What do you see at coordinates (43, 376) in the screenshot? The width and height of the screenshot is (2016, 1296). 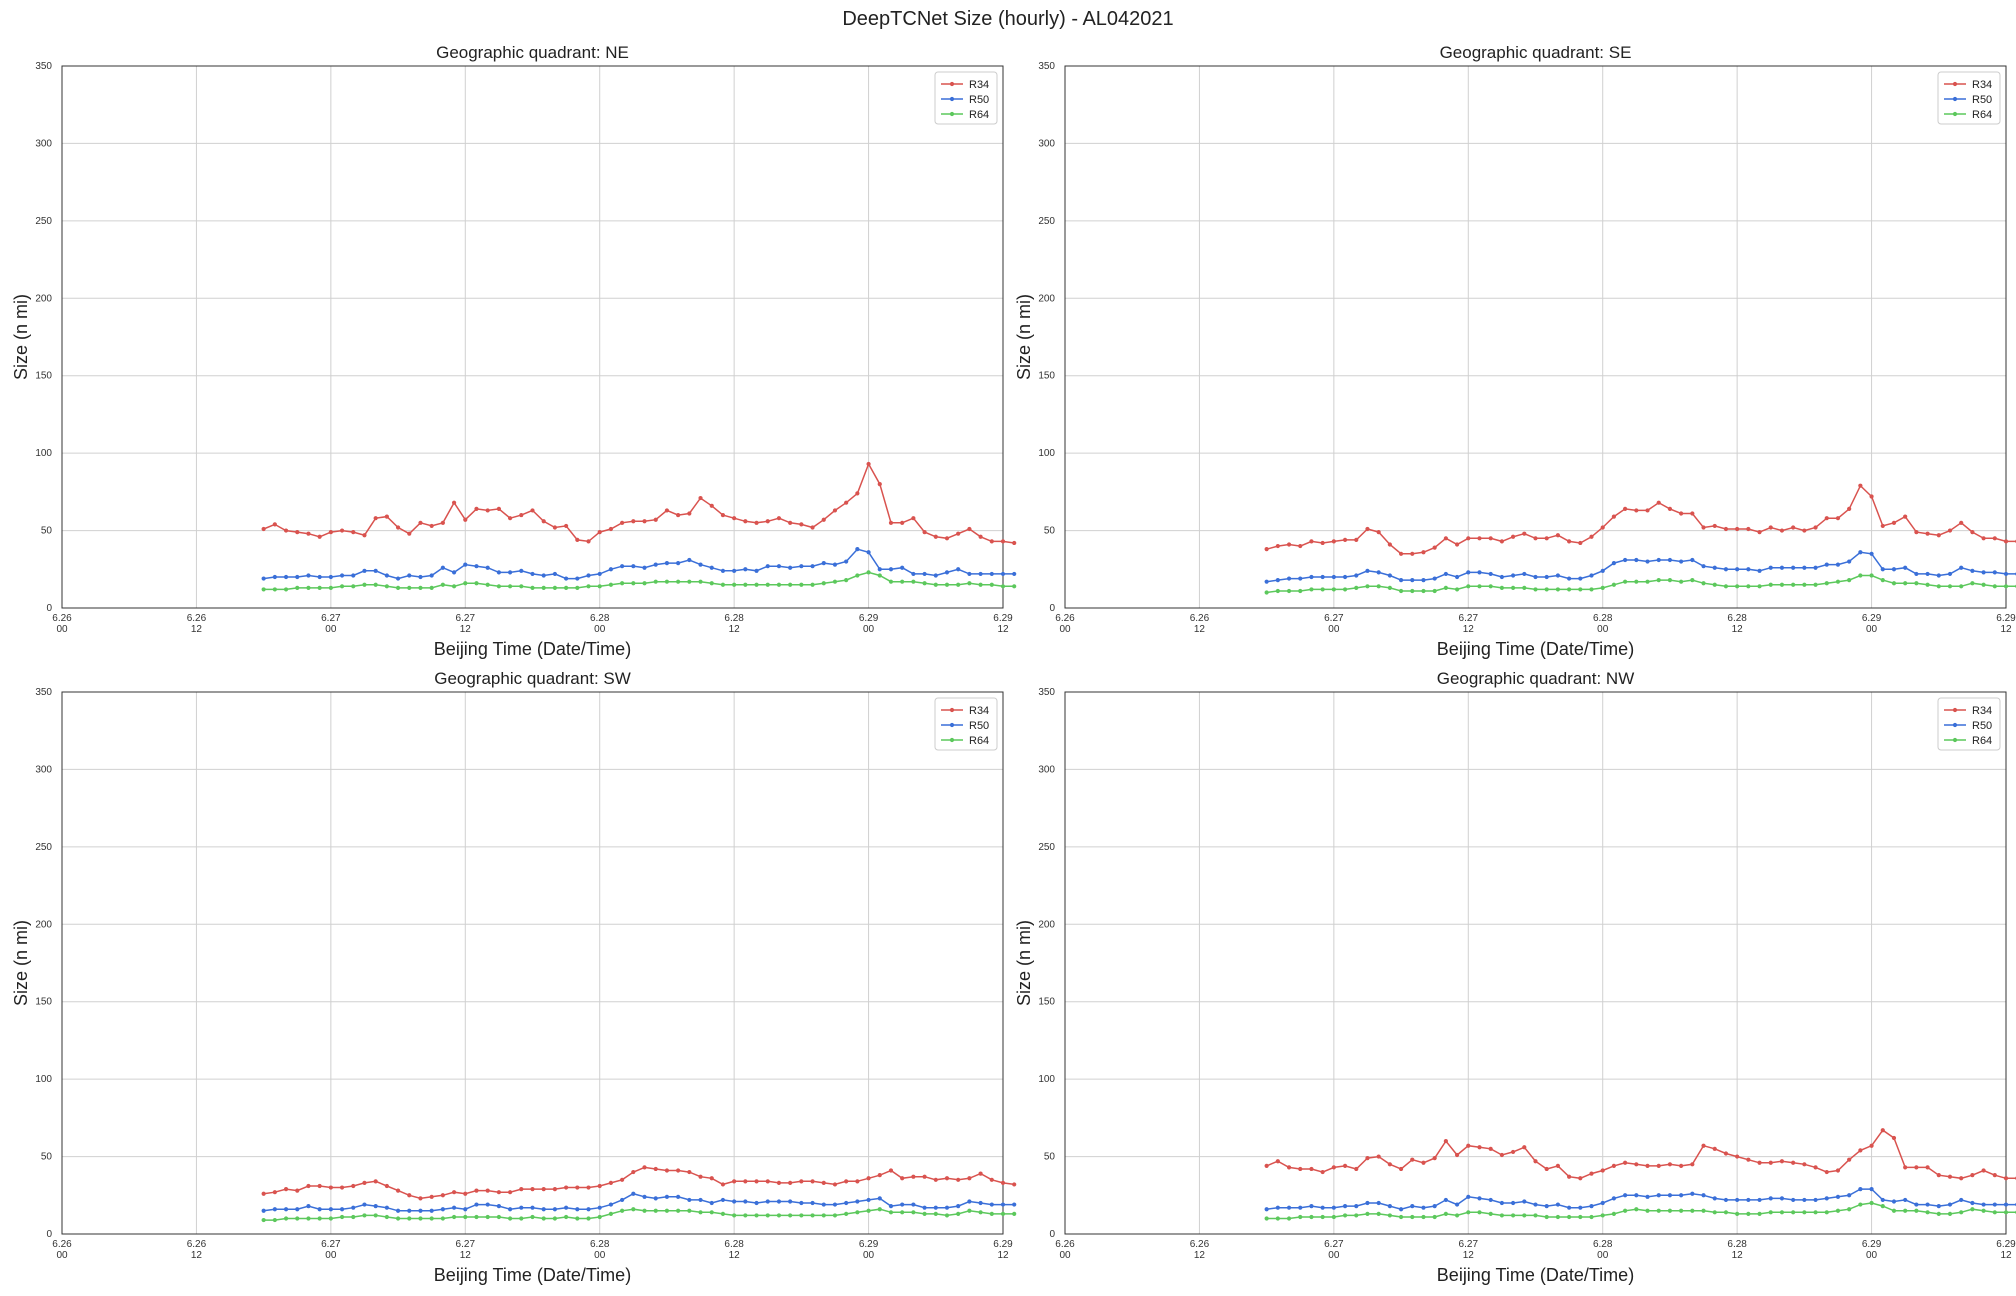 I see `y-tick-label: 150` at bounding box center [43, 376].